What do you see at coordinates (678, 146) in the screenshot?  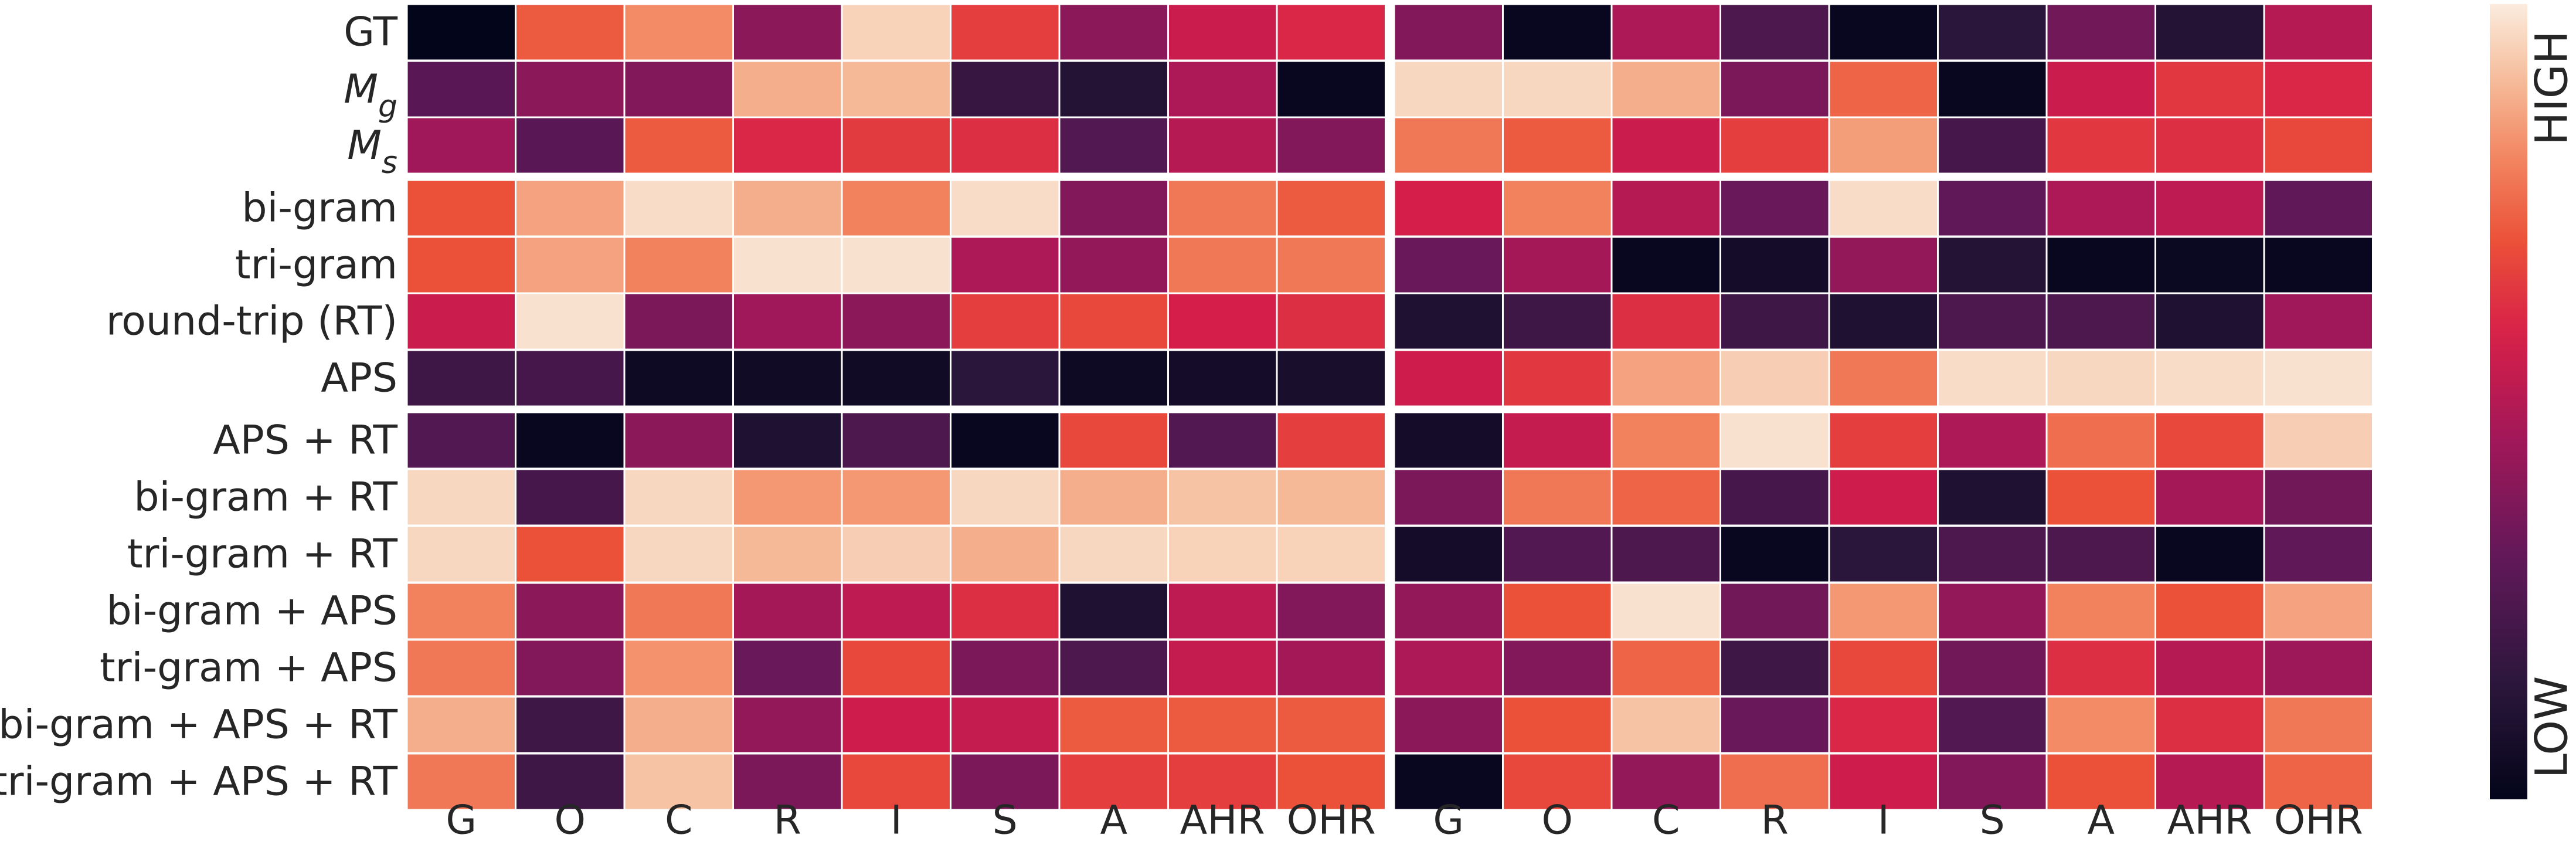 I see `heatmap-cell-left-m-s-C` at bounding box center [678, 146].